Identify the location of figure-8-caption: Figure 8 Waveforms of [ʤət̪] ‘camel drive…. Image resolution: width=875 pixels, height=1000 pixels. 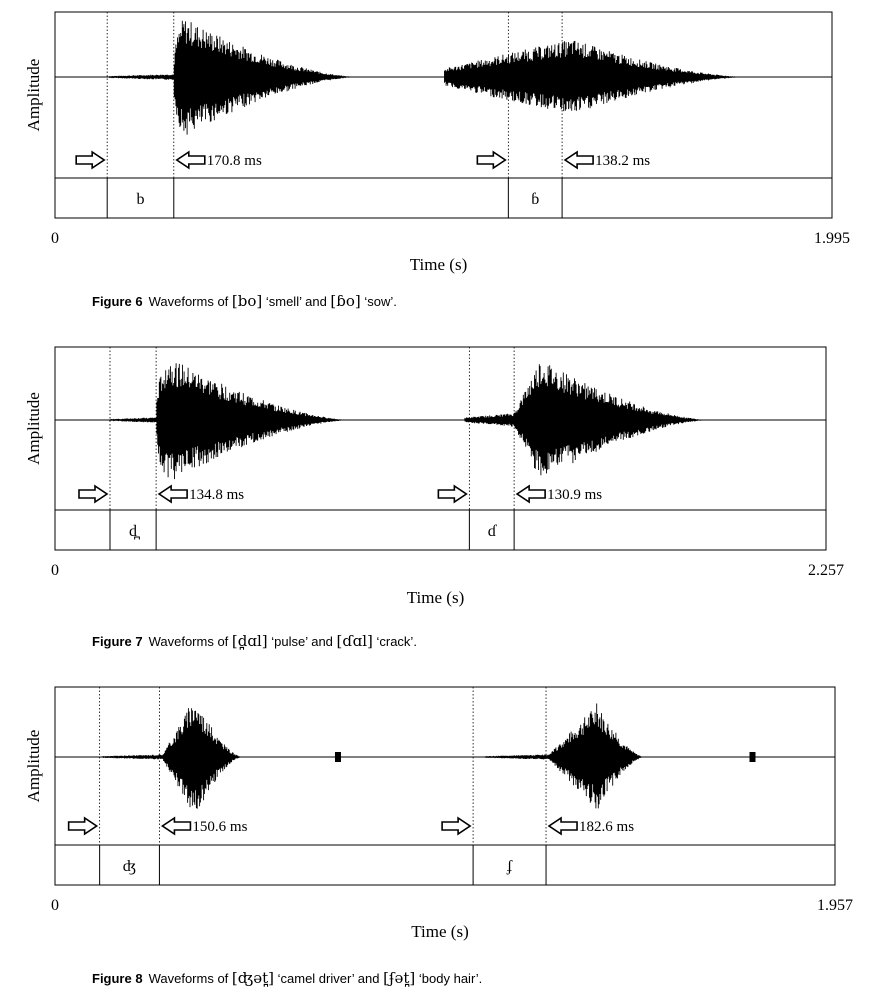
(287, 978).